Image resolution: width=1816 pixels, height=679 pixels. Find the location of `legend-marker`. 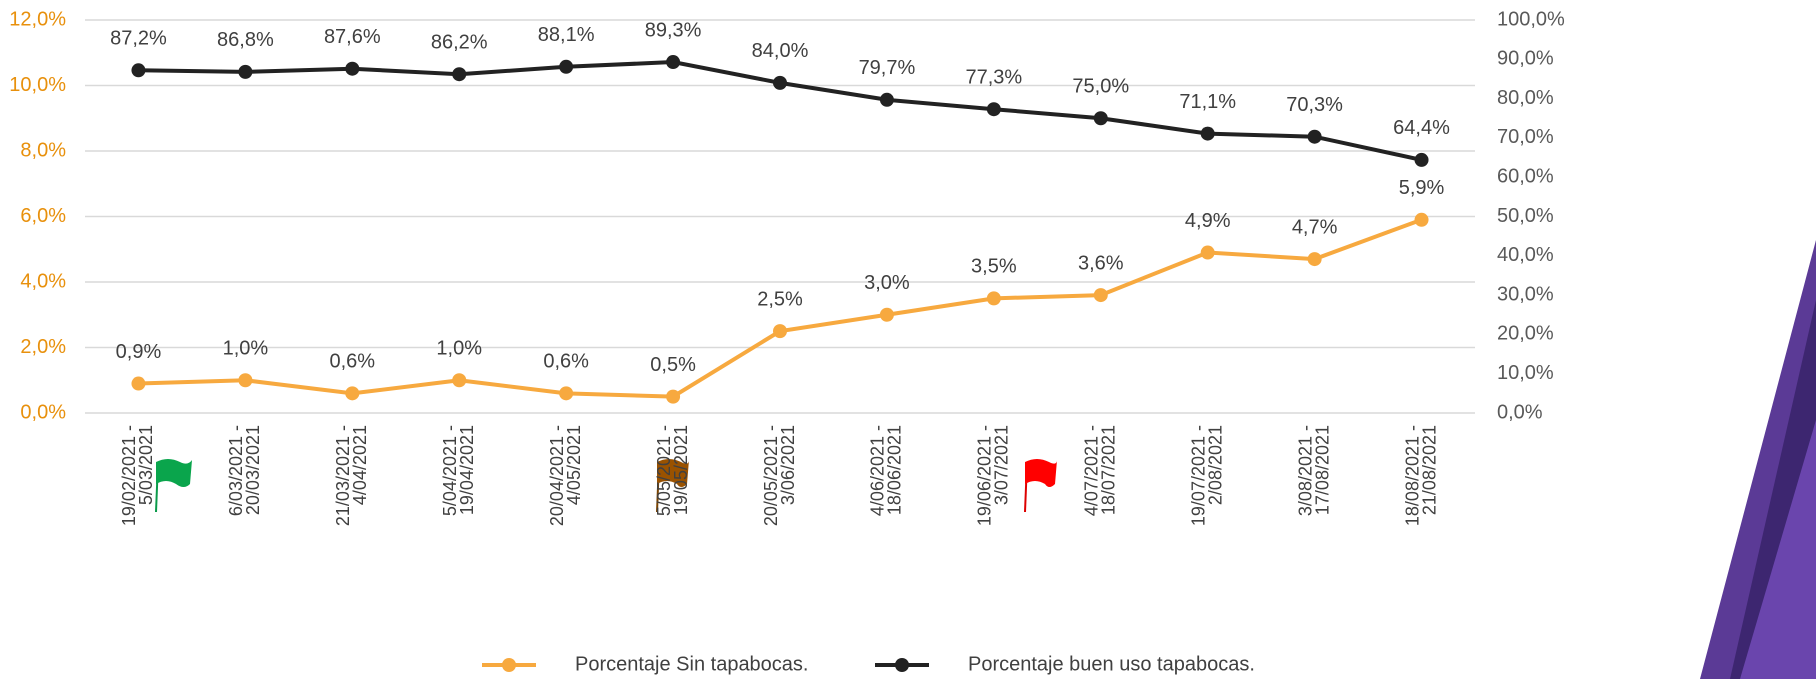

legend-marker is located at coordinates (902, 665).